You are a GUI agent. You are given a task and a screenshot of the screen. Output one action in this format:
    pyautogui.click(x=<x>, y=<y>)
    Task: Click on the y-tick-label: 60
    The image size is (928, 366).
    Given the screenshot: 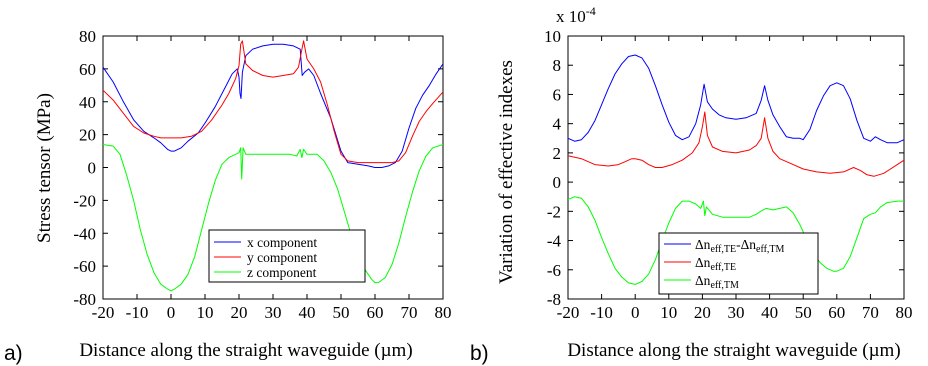 What is the action you would take?
    pyautogui.click(x=87, y=69)
    